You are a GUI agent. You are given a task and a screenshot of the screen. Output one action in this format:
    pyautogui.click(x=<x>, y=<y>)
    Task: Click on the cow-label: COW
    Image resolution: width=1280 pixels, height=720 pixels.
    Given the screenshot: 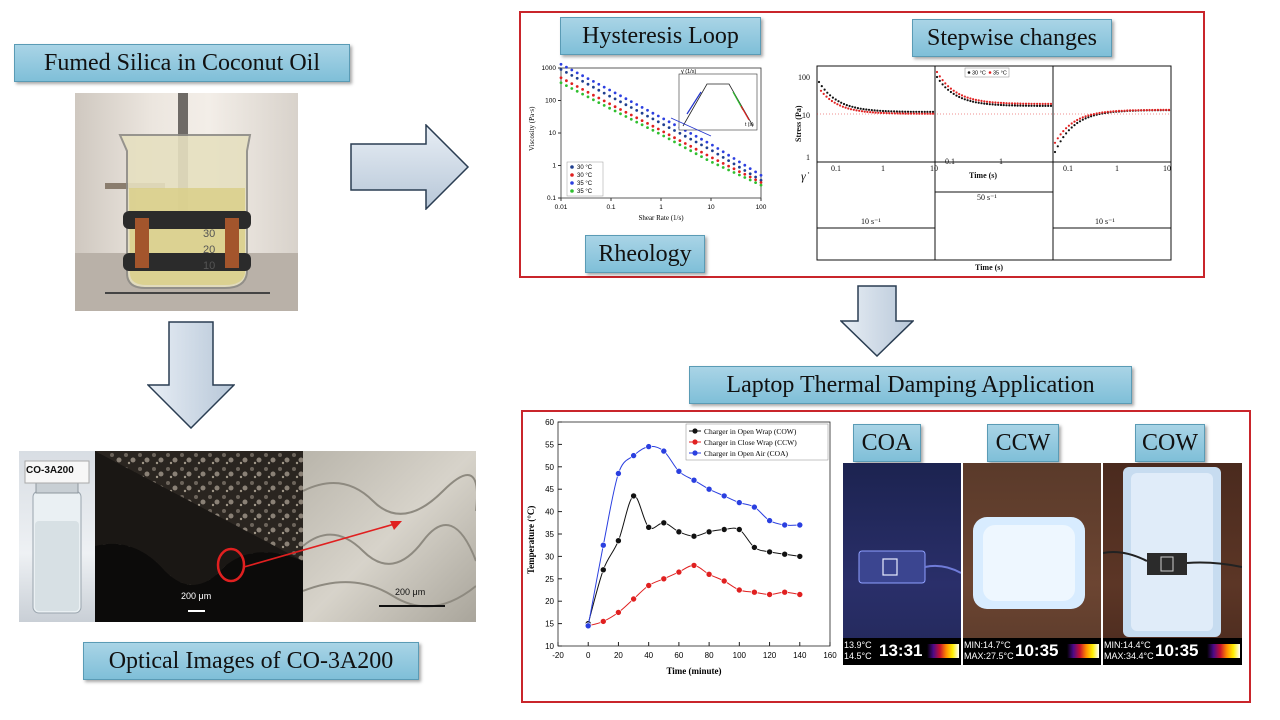 What is the action you would take?
    pyautogui.click(x=1170, y=443)
    